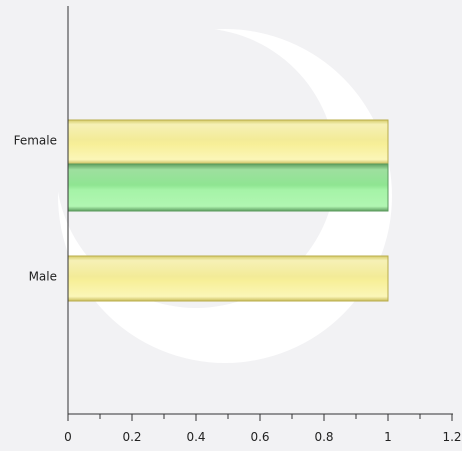 The width and height of the screenshot is (462, 451). Describe the element at coordinates (68, 437) in the screenshot. I see `x-tick-label: 0` at that location.